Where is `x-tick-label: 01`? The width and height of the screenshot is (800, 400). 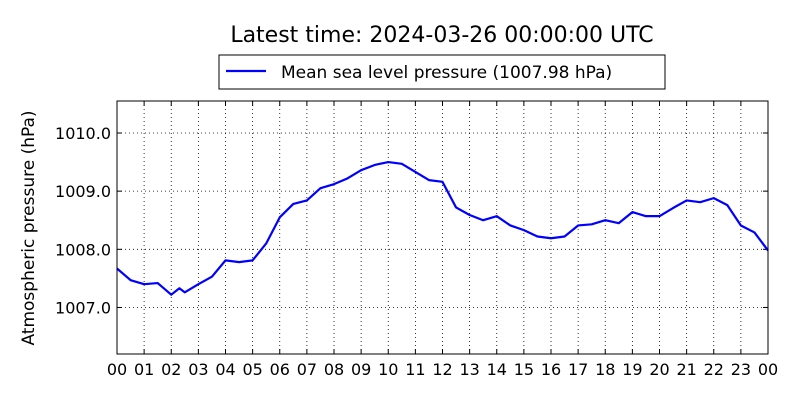 x-tick-label: 01 is located at coordinates (144, 369).